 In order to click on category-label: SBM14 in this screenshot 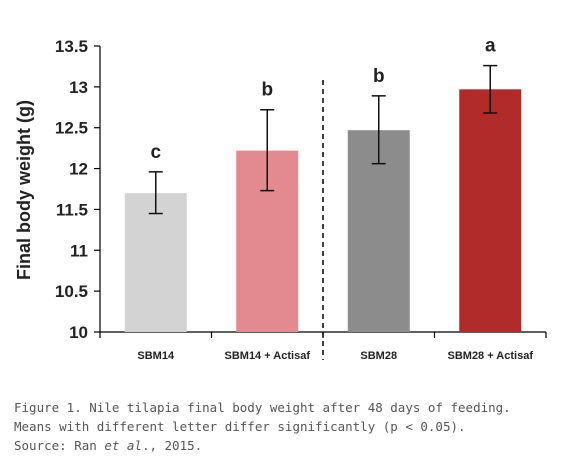, I will do `click(156, 356)`.